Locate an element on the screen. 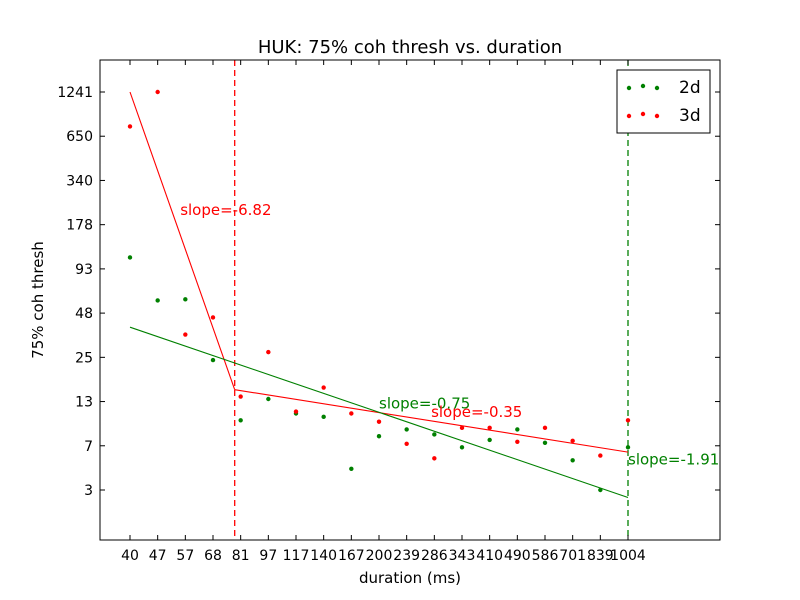 The width and height of the screenshot is (800, 600). x-tick-label: 490 is located at coordinates (517, 556).